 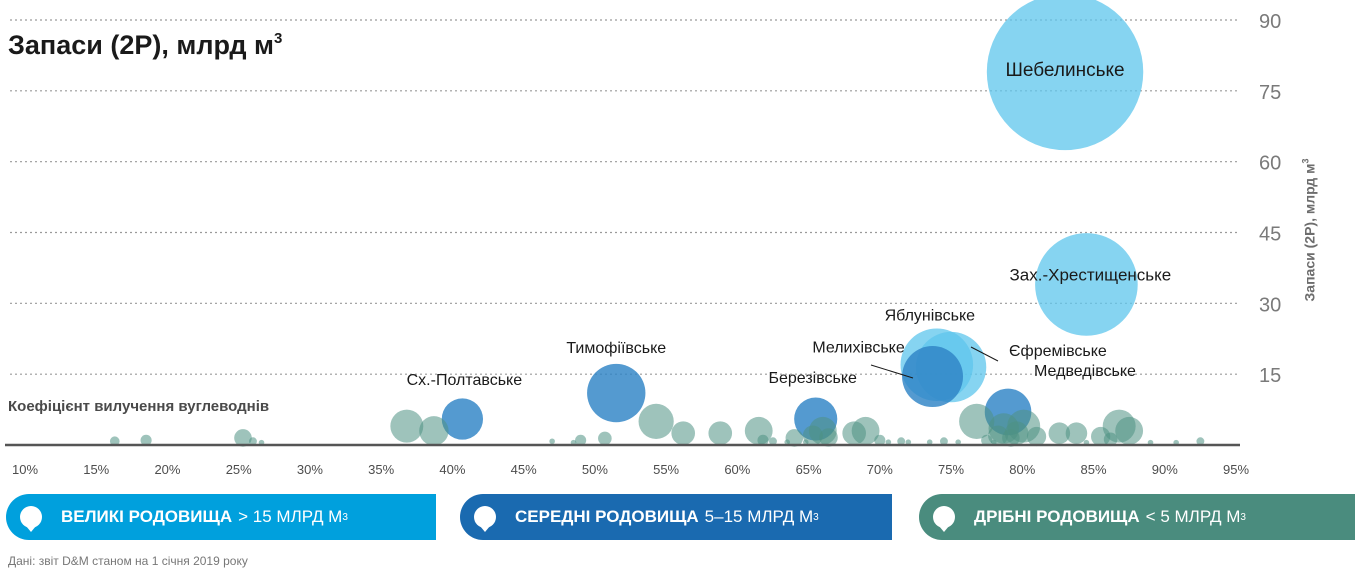 I want to click on y-tick-label: 75, so click(x=1270, y=93).